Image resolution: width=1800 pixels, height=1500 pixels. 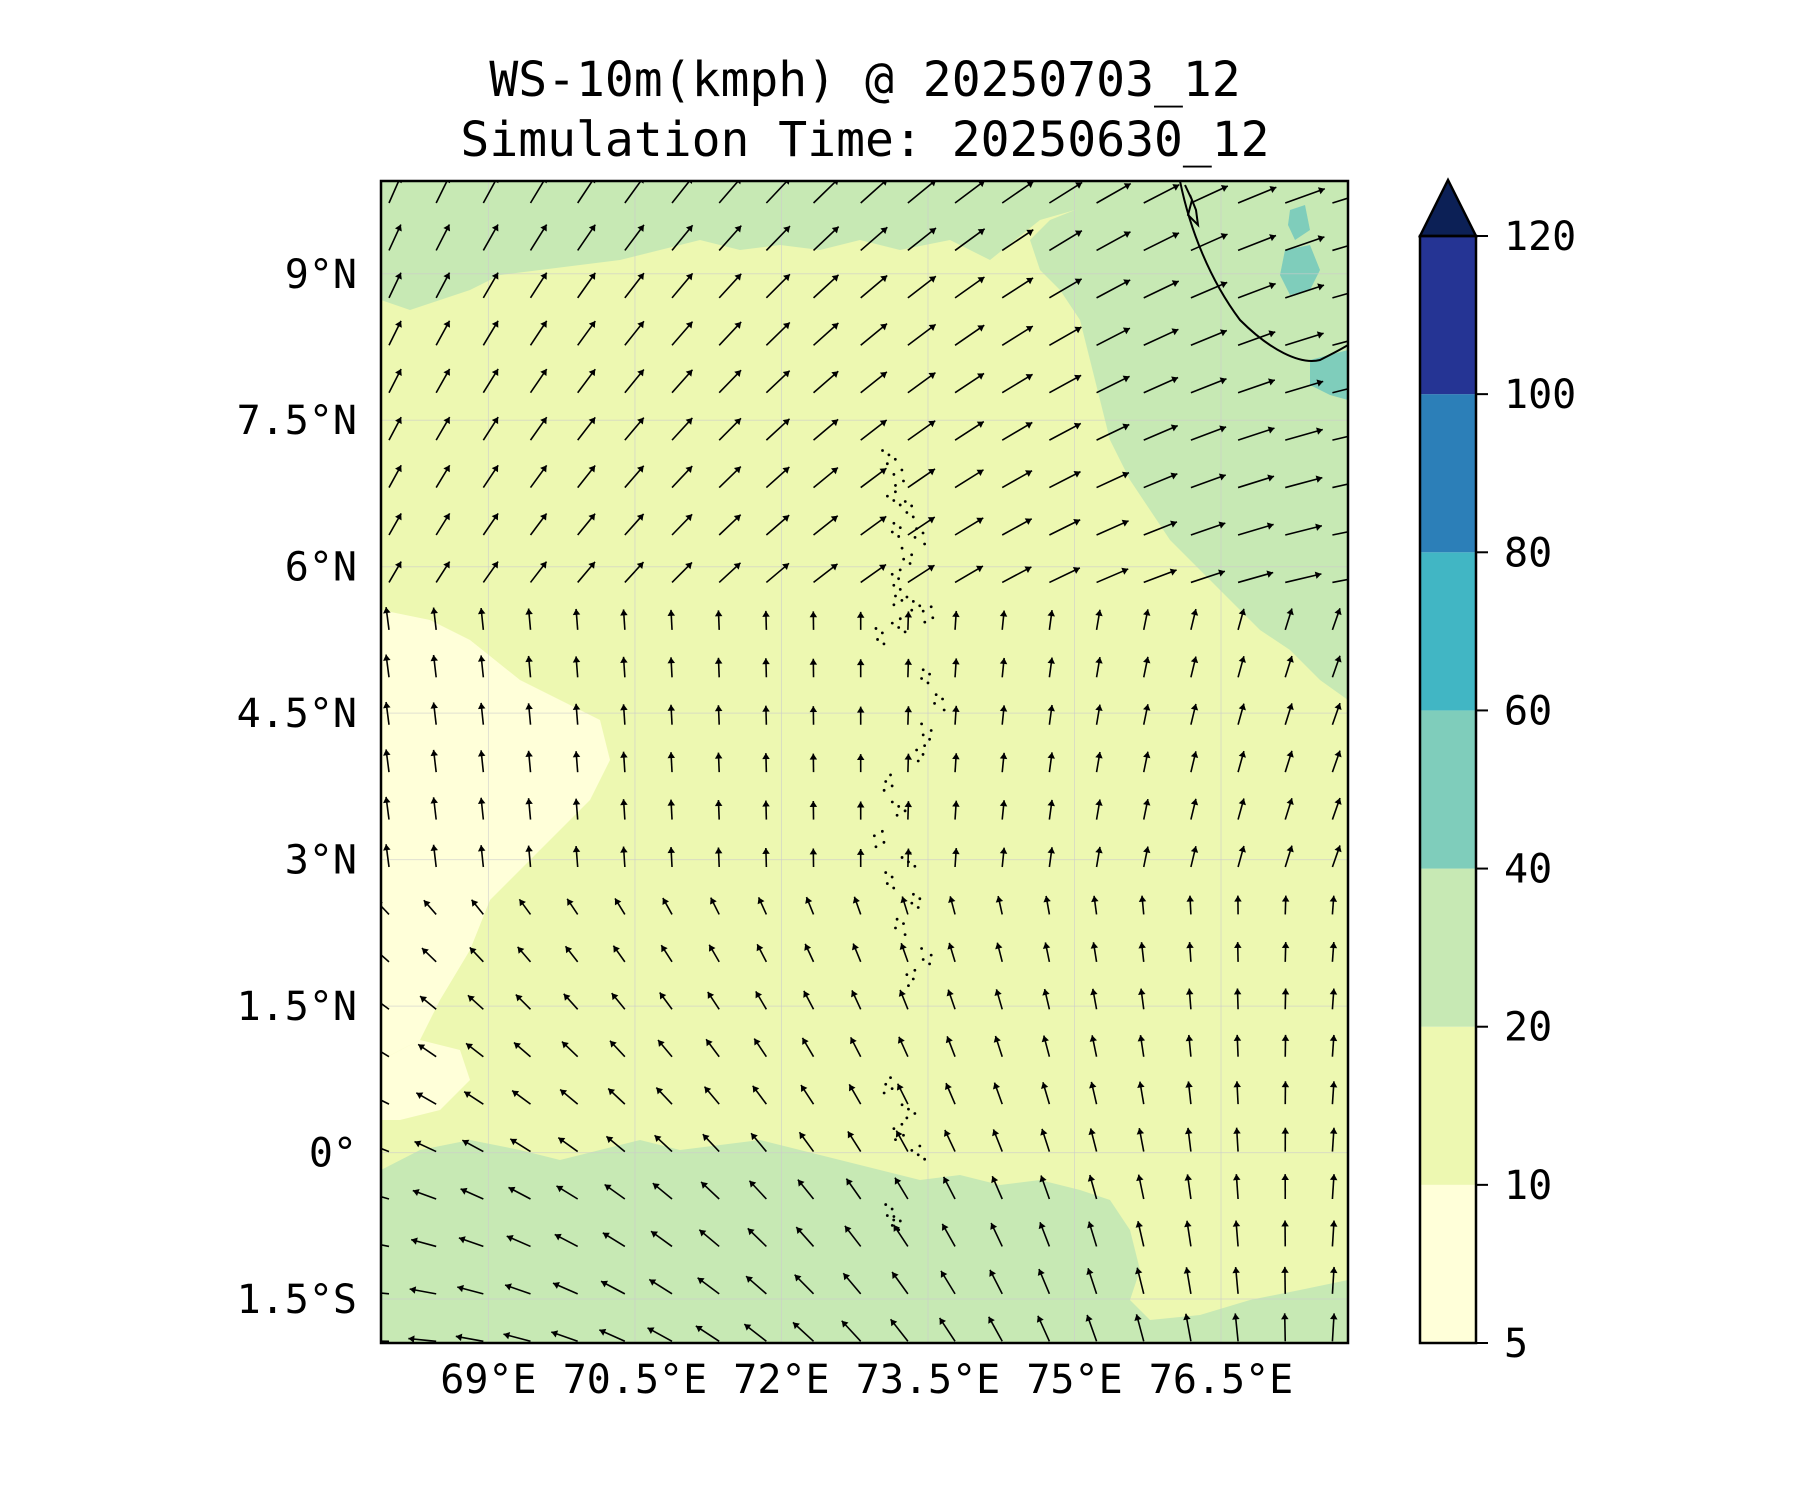 I want to click on contour-region-40-60-coast, so click(x=1329, y=375).